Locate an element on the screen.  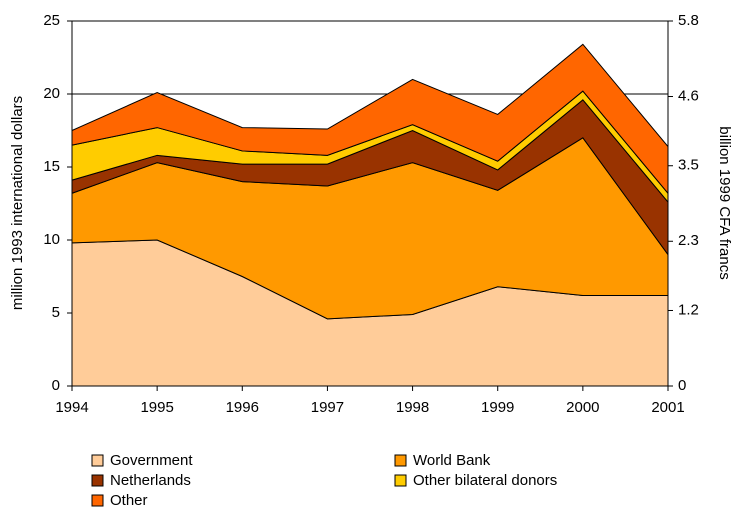
y-tick-label: 5 is located at coordinates (56, 312).